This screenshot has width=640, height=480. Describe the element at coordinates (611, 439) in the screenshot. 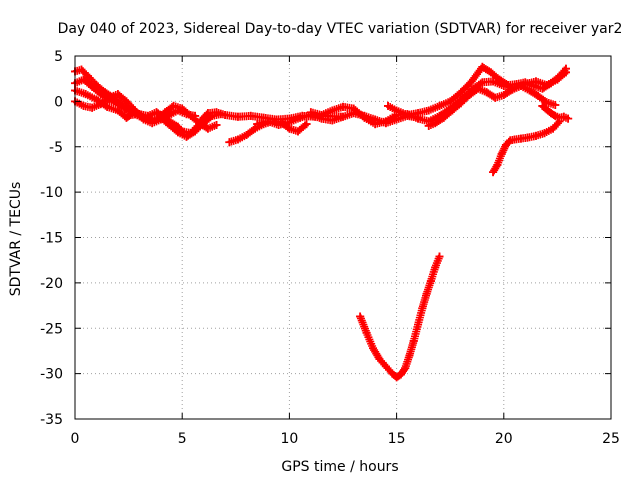

I see `x-tick-label: 25` at that location.